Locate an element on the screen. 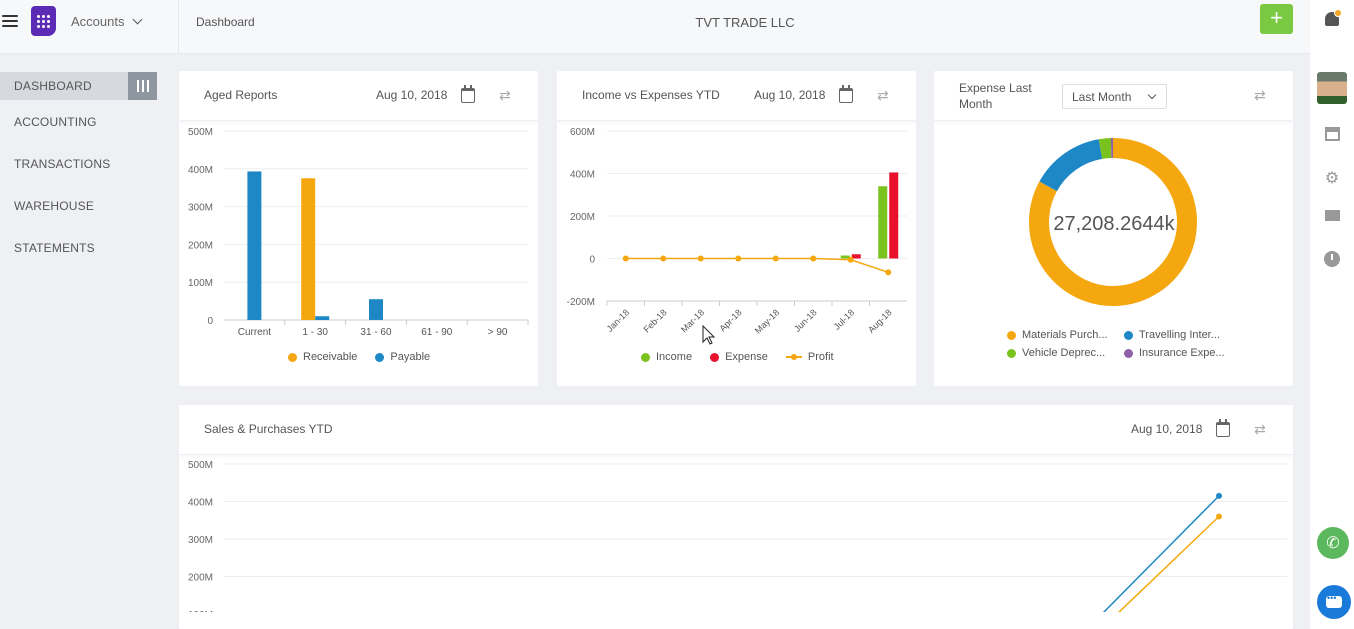 The image size is (1354, 629). profit-line is located at coordinates (757, 265).